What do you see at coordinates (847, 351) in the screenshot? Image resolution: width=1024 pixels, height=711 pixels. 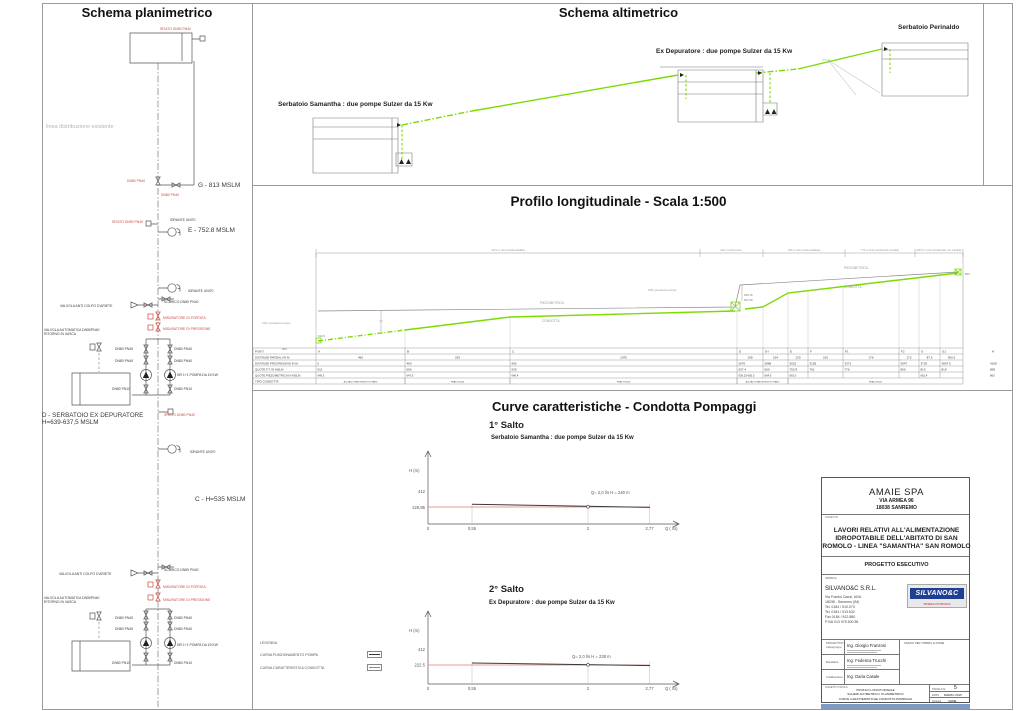 I see `table-cell: F1` at bounding box center [847, 351].